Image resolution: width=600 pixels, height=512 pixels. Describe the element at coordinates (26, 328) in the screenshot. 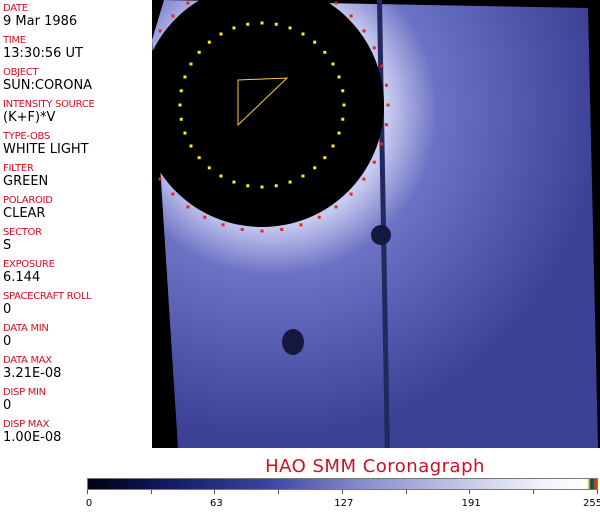

I see `field-label: DATA MIN` at that location.